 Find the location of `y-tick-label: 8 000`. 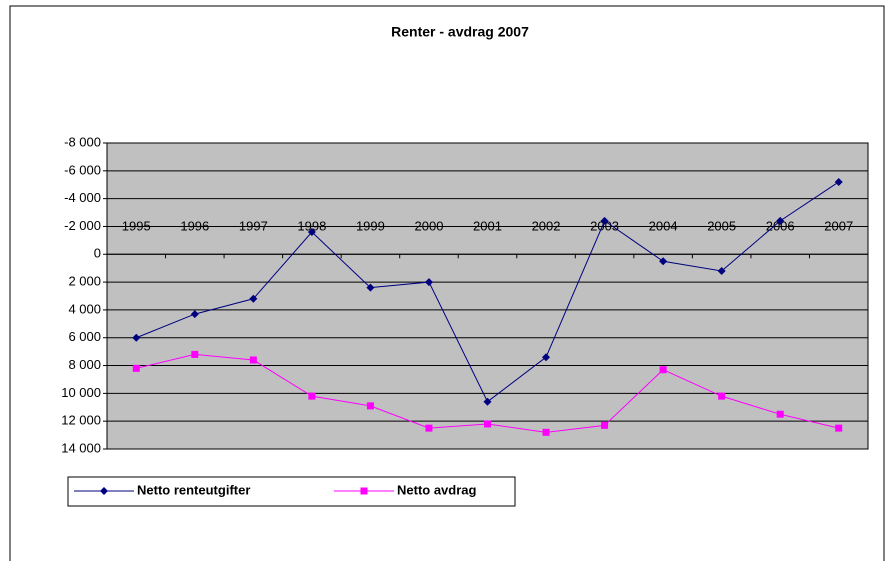

y-tick-label: 8 000 is located at coordinates (84, 364).